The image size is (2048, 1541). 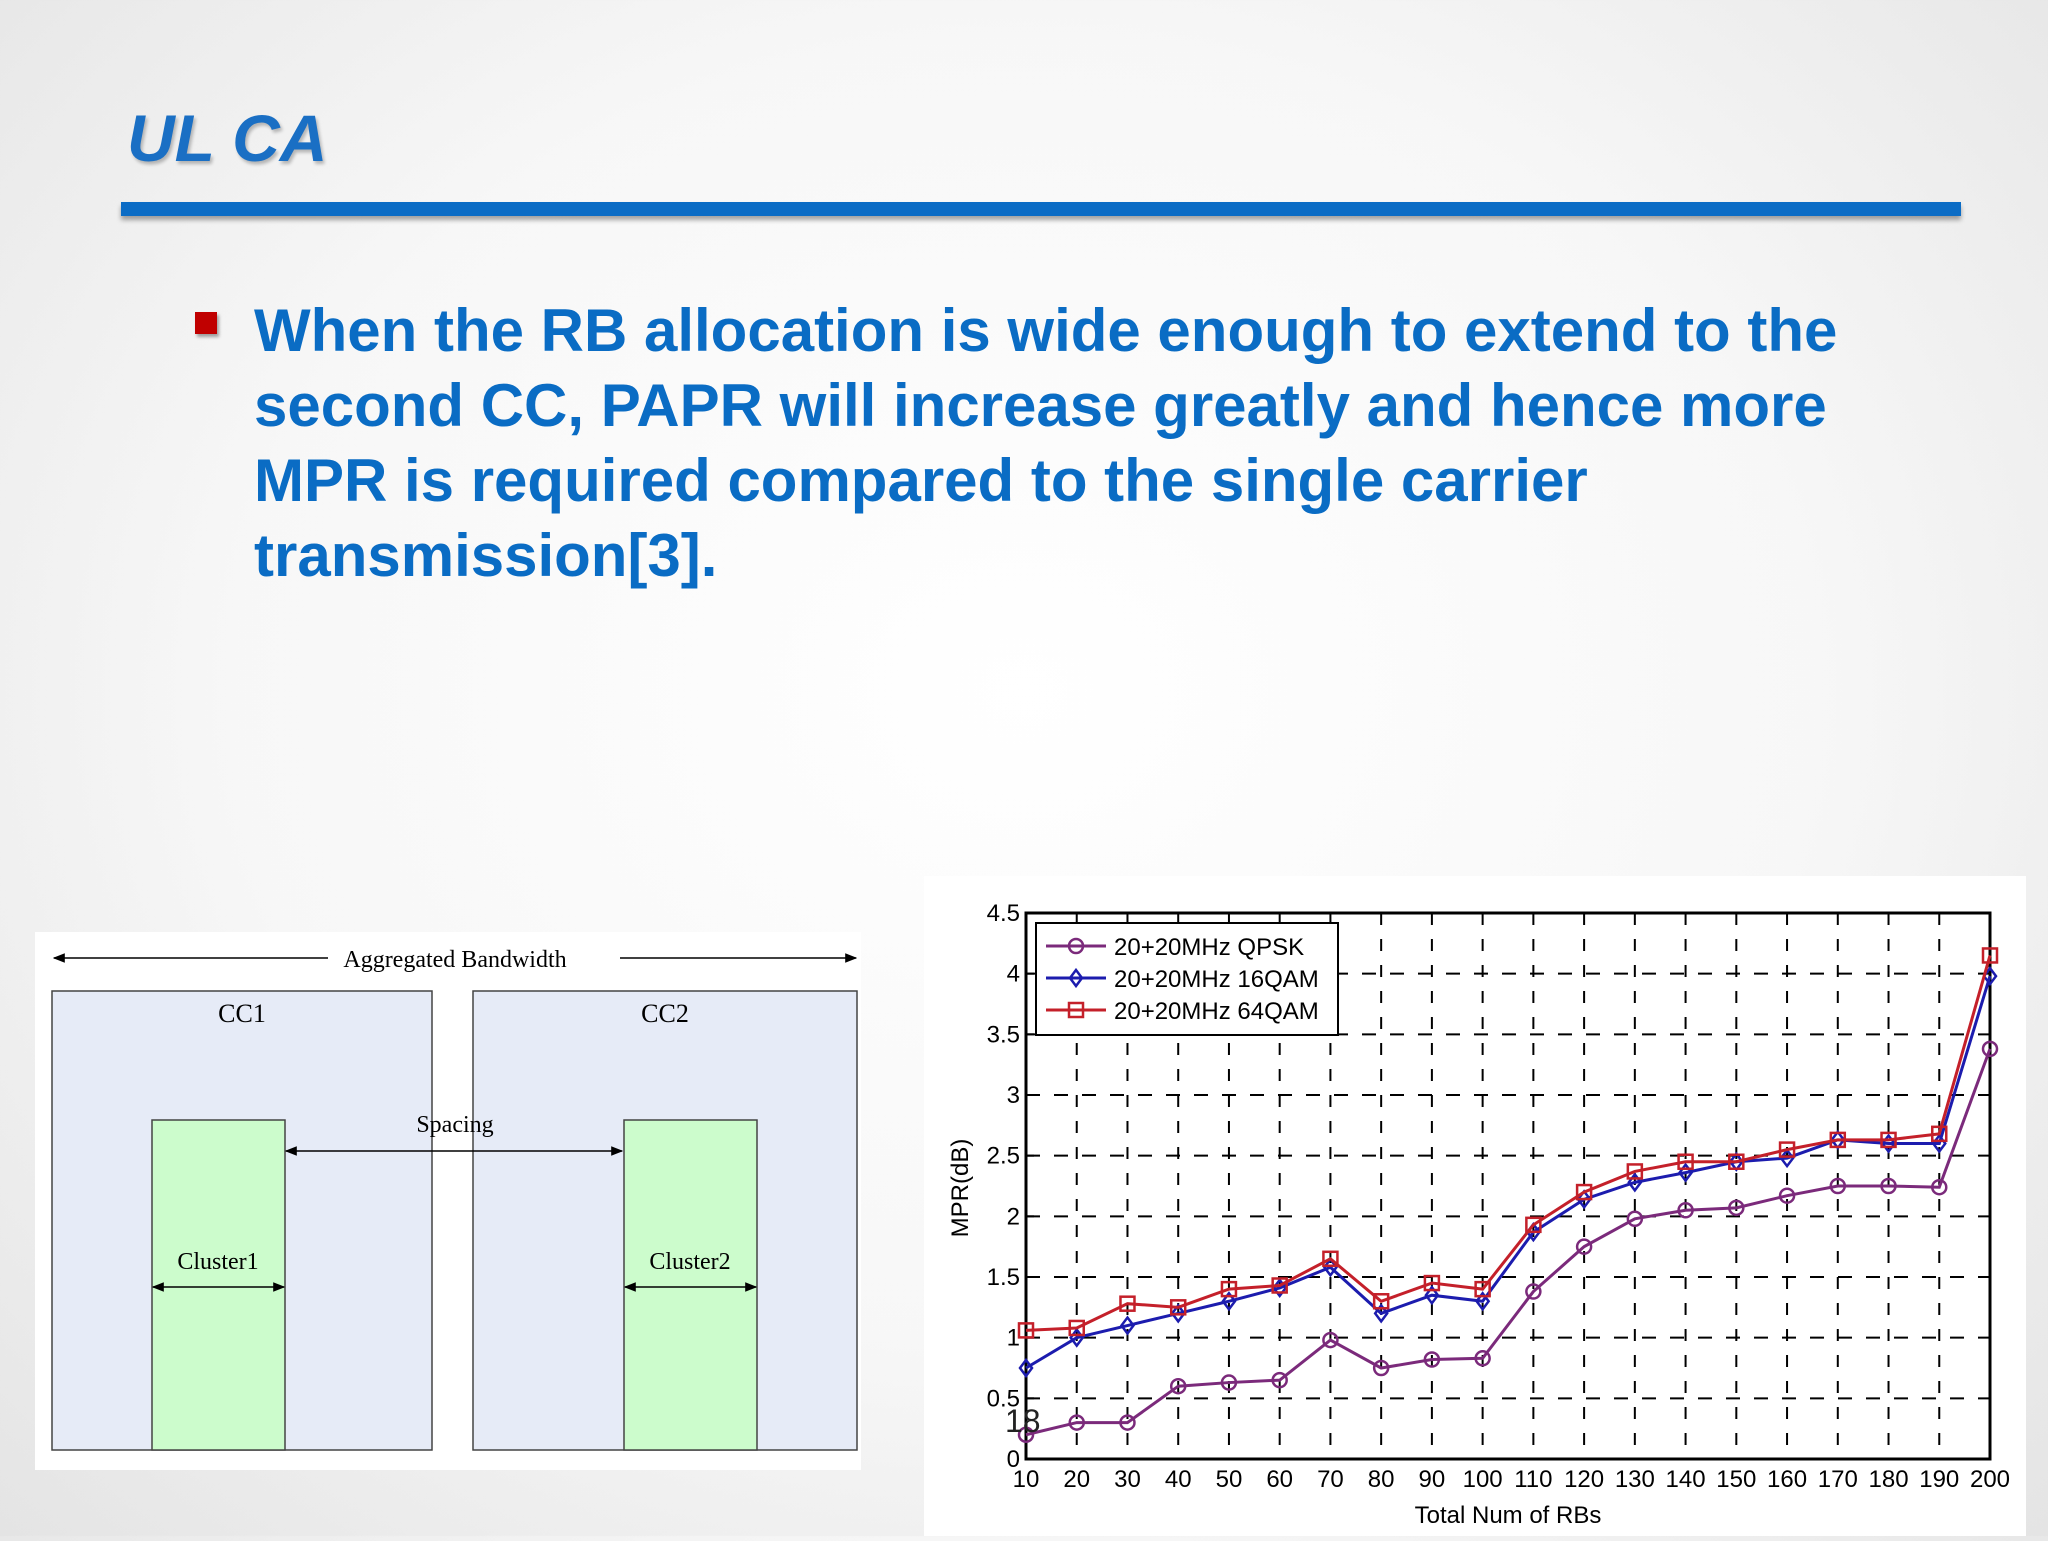 What do you see at coordinates (227, 138) in the screenshot?
I see `slide-title: UL CA` at bounding box center [227, 138].